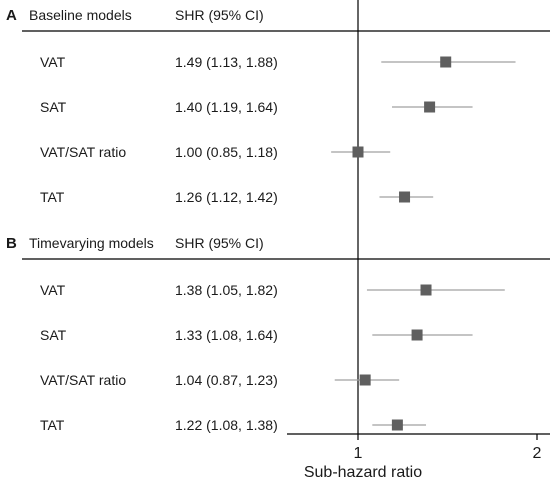 Image resolution: width=550 pixels, height=484 pixels. I want to click on estimate-text: 1.26 (1.12, 1.42), so click(226, 197).